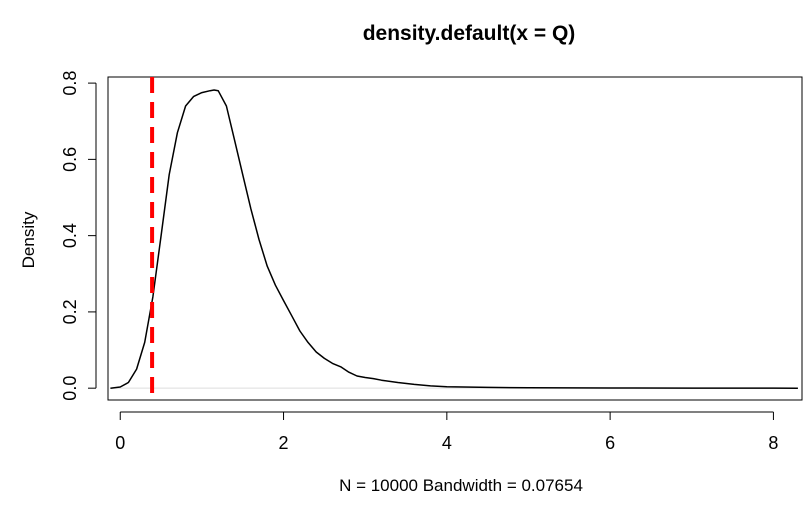 This screenshot has width=804, height=515. I want to click on y-axis-label: Density, so click(28, 239).